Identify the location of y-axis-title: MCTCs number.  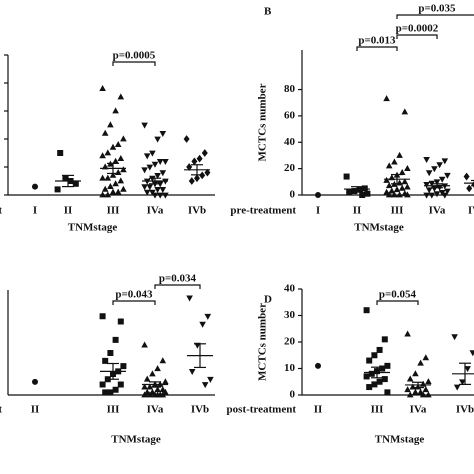
(263, 342).